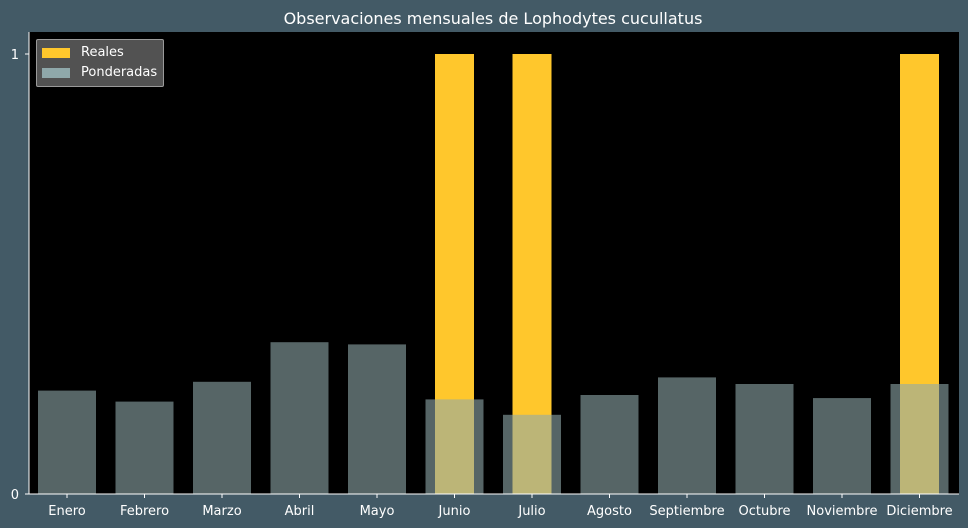  I want to click on x-tick-label-septiembre: Septiembre, so click(686, 511).